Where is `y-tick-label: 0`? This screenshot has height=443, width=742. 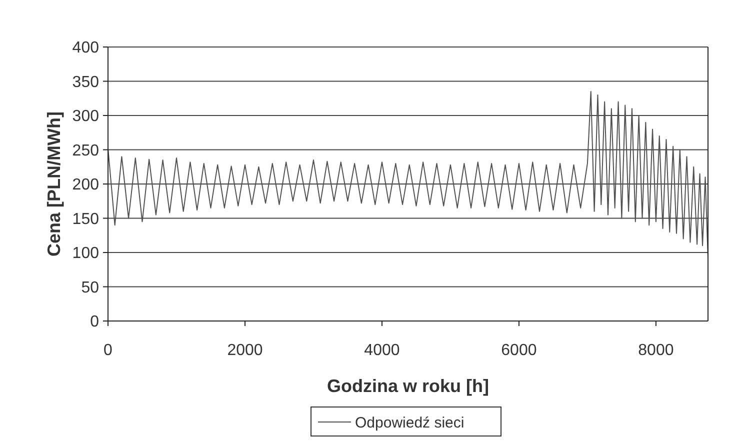 y-tick-label: 0 is located at coordinates (95, 322).